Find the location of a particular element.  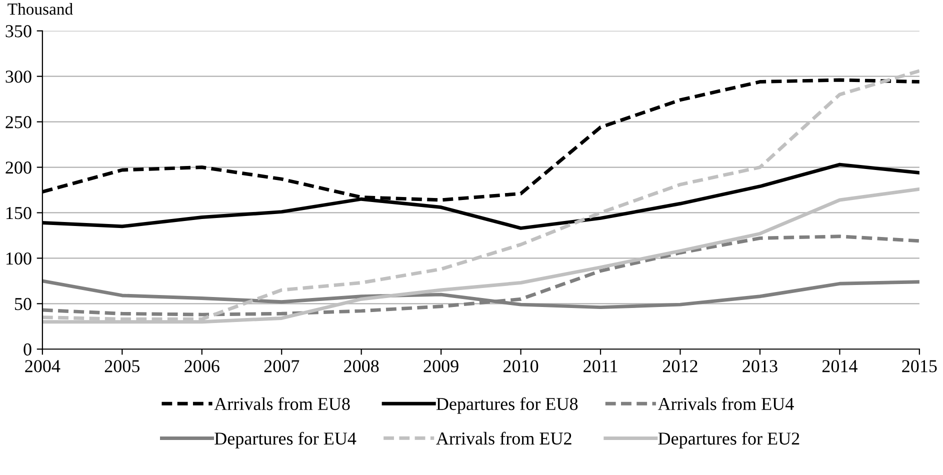

legend-label: Arrivals from EU8 is located at coordinates (282, 403).